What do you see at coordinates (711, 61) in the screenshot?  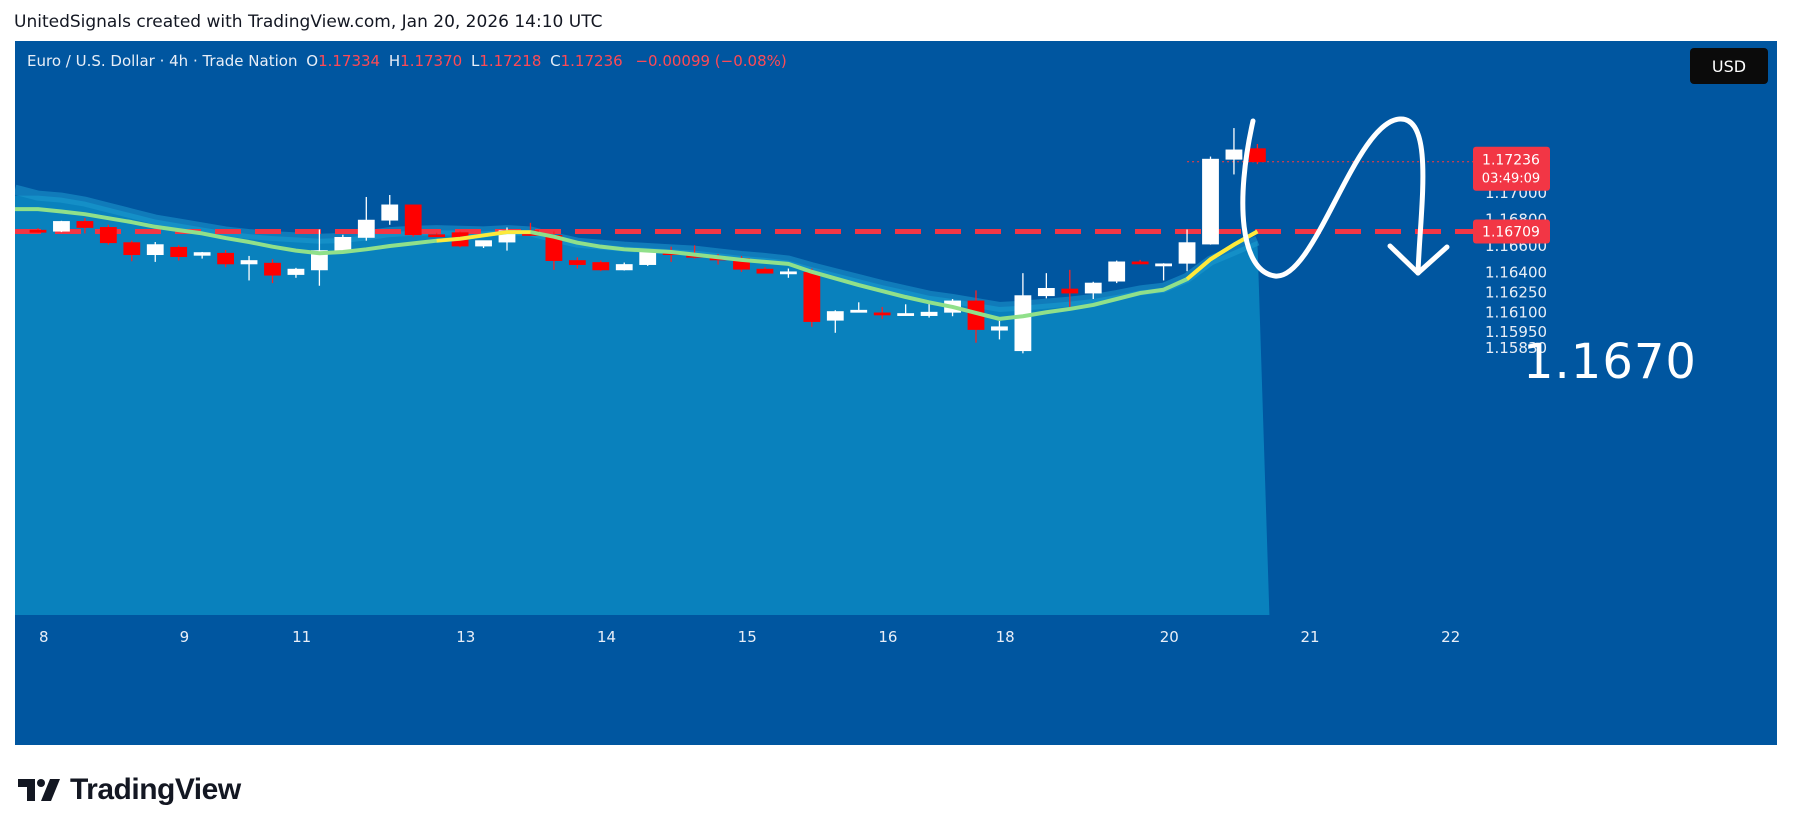 I see `change-value: −0.00099 (−0.08%)` at bounding box center [711, 61].